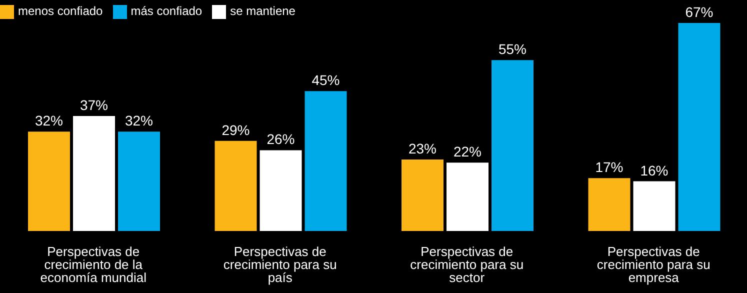  I want to click on data-label: 17%, so click(609, 167).